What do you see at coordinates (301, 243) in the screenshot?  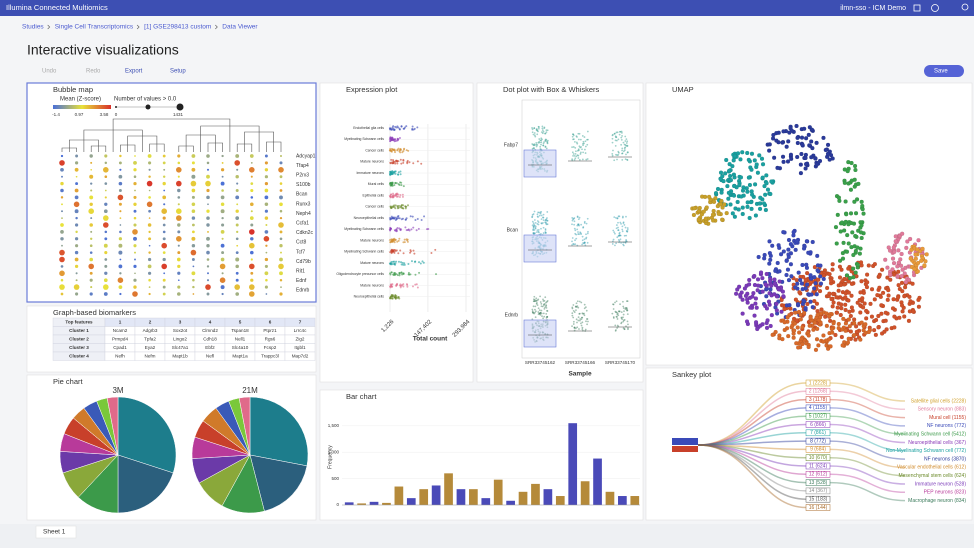 I see `gene-label: Cct8` at bounding box center [301, 243].